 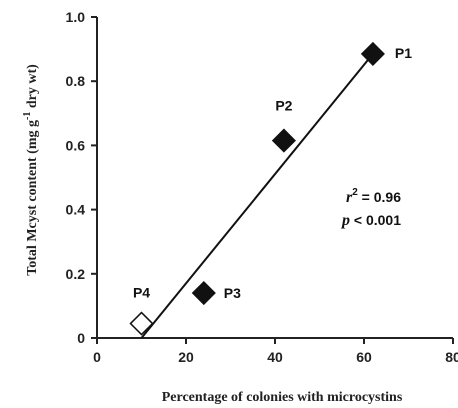 I want to click on p-value-annotation: p < 0.001, so click(x=370, y=220).